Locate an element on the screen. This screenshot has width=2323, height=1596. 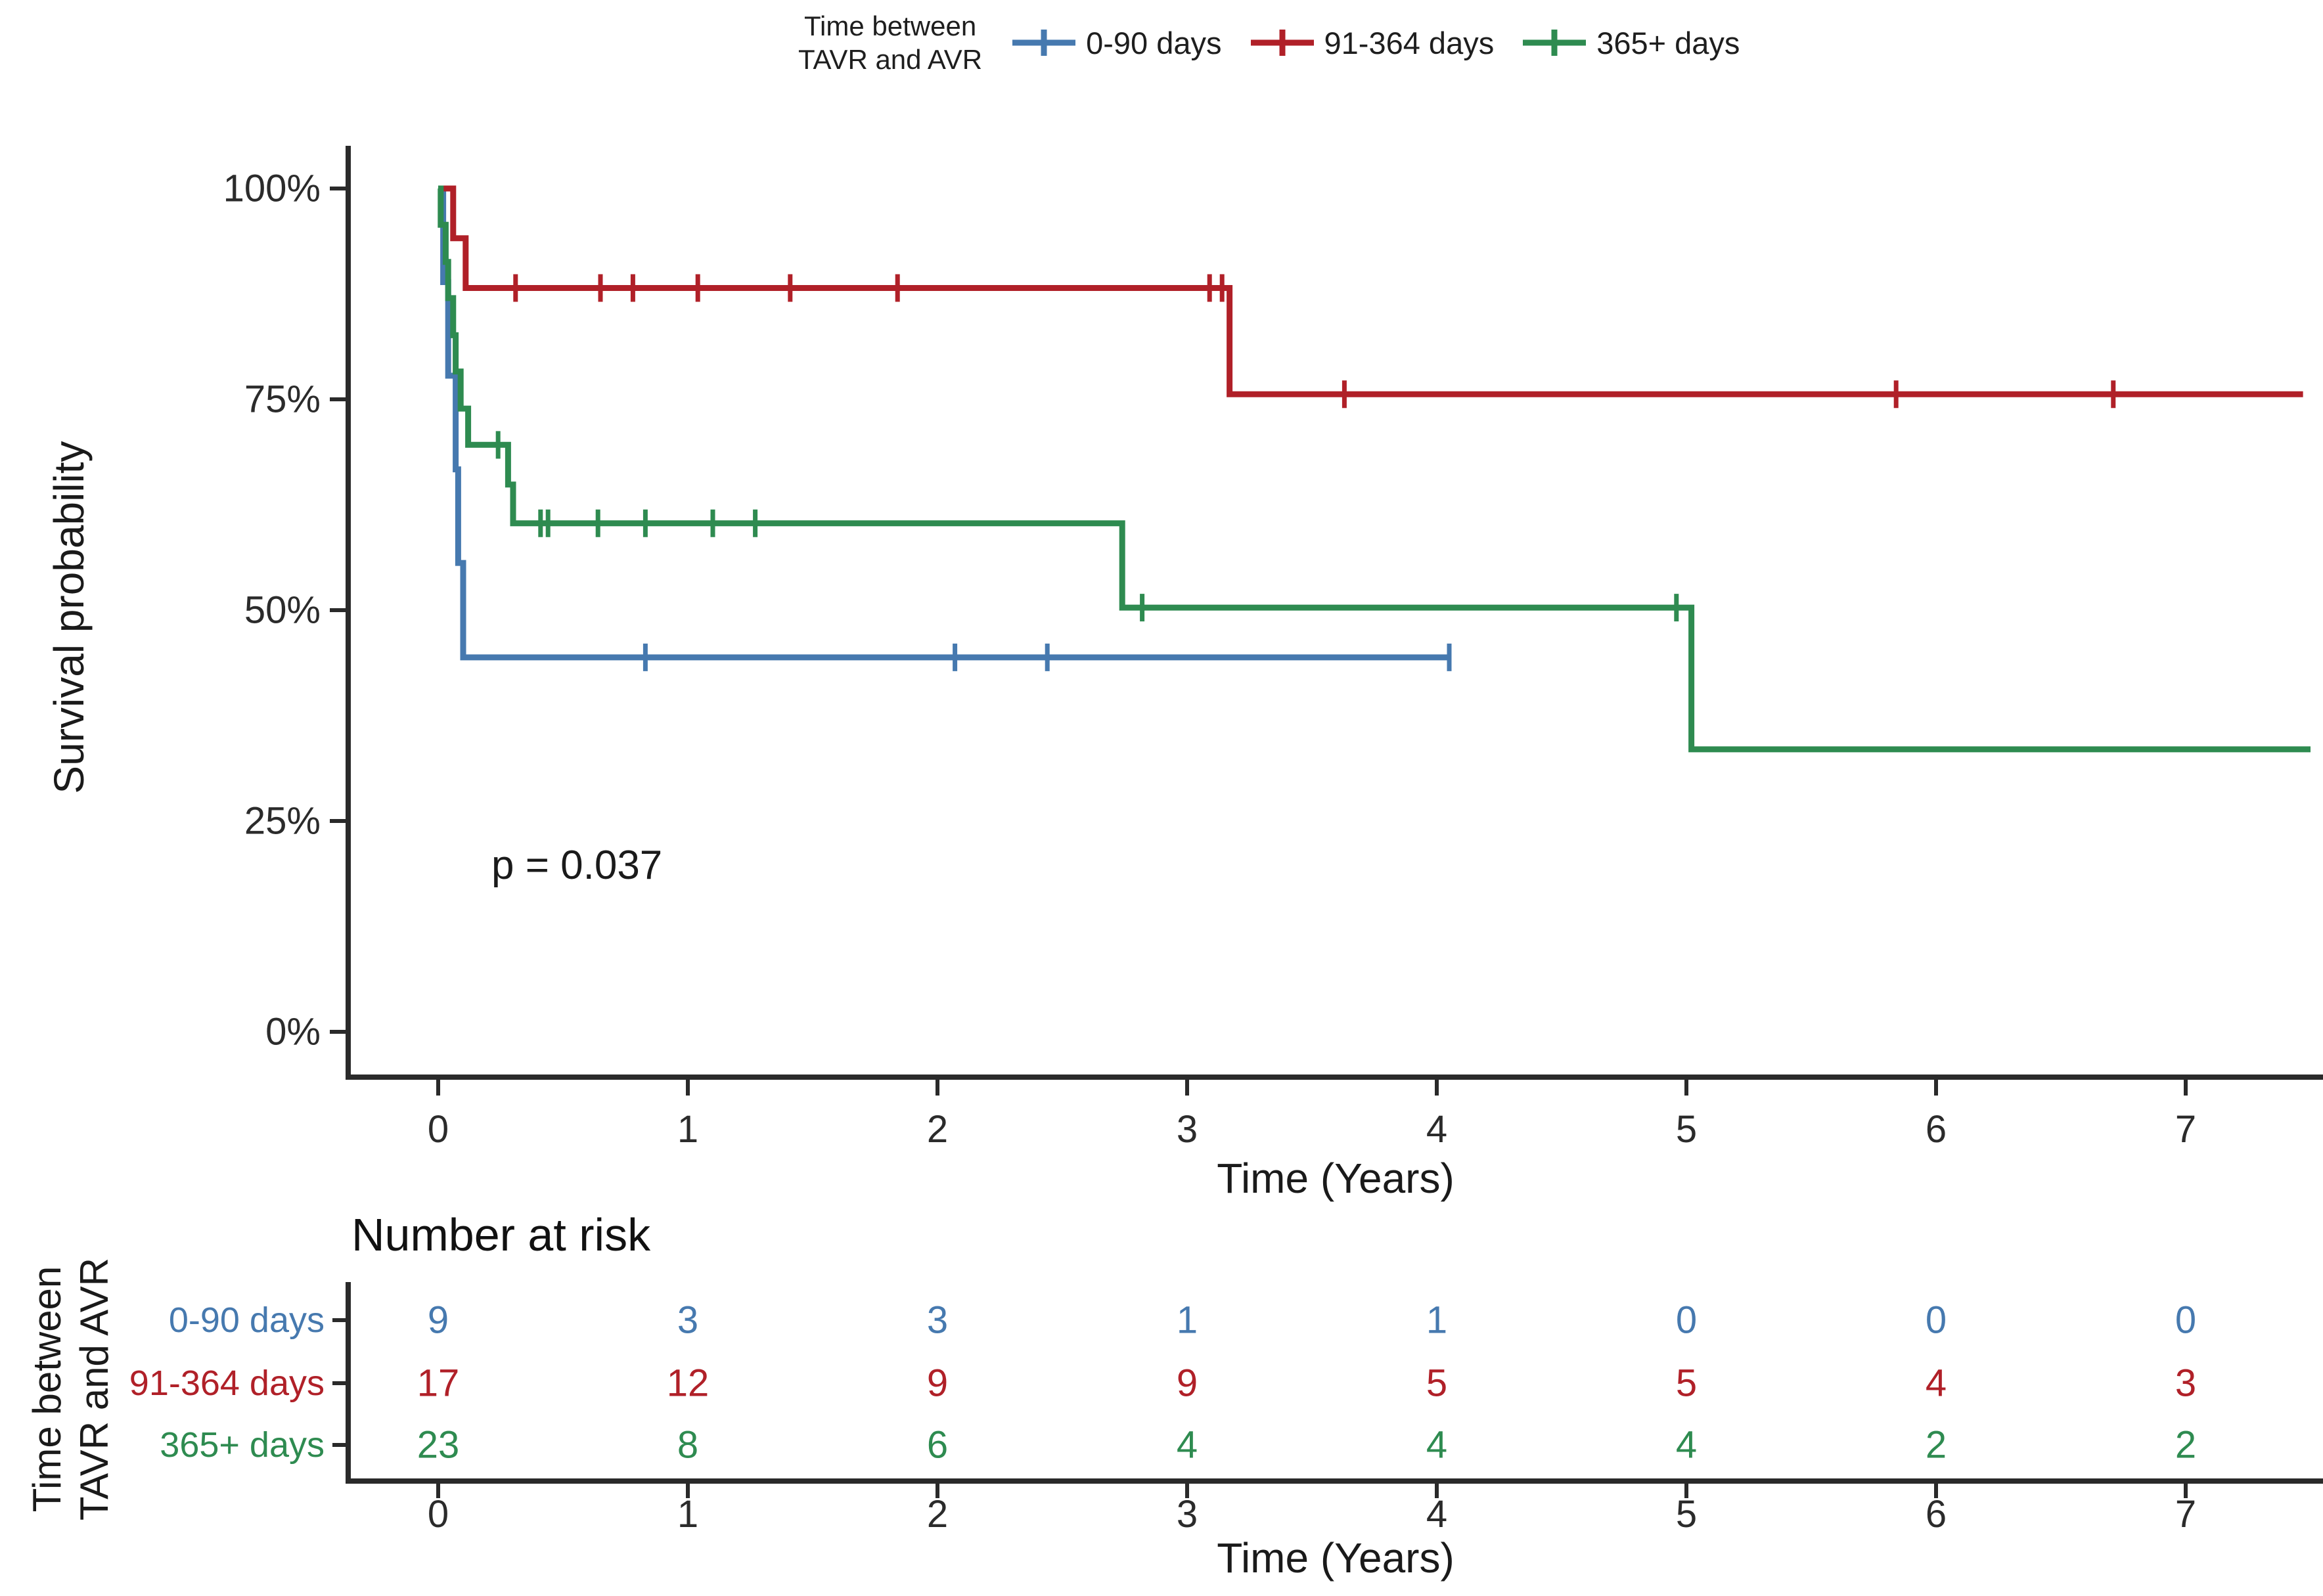
legend-items: 0-90 days 91-364 days 365+ days is located at coordinates (1376, 43).